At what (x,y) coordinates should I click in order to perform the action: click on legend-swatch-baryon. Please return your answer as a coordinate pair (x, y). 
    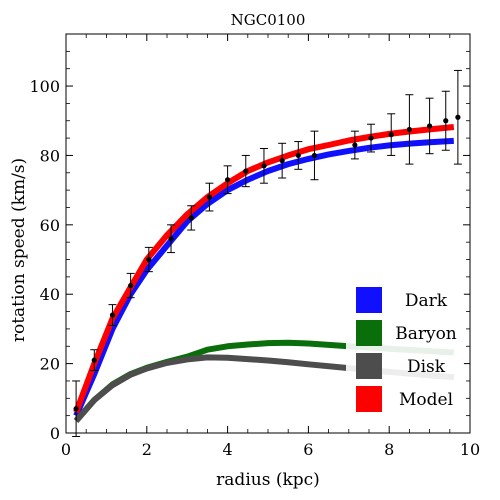
    Looking at the image, I should click on (369, 333).